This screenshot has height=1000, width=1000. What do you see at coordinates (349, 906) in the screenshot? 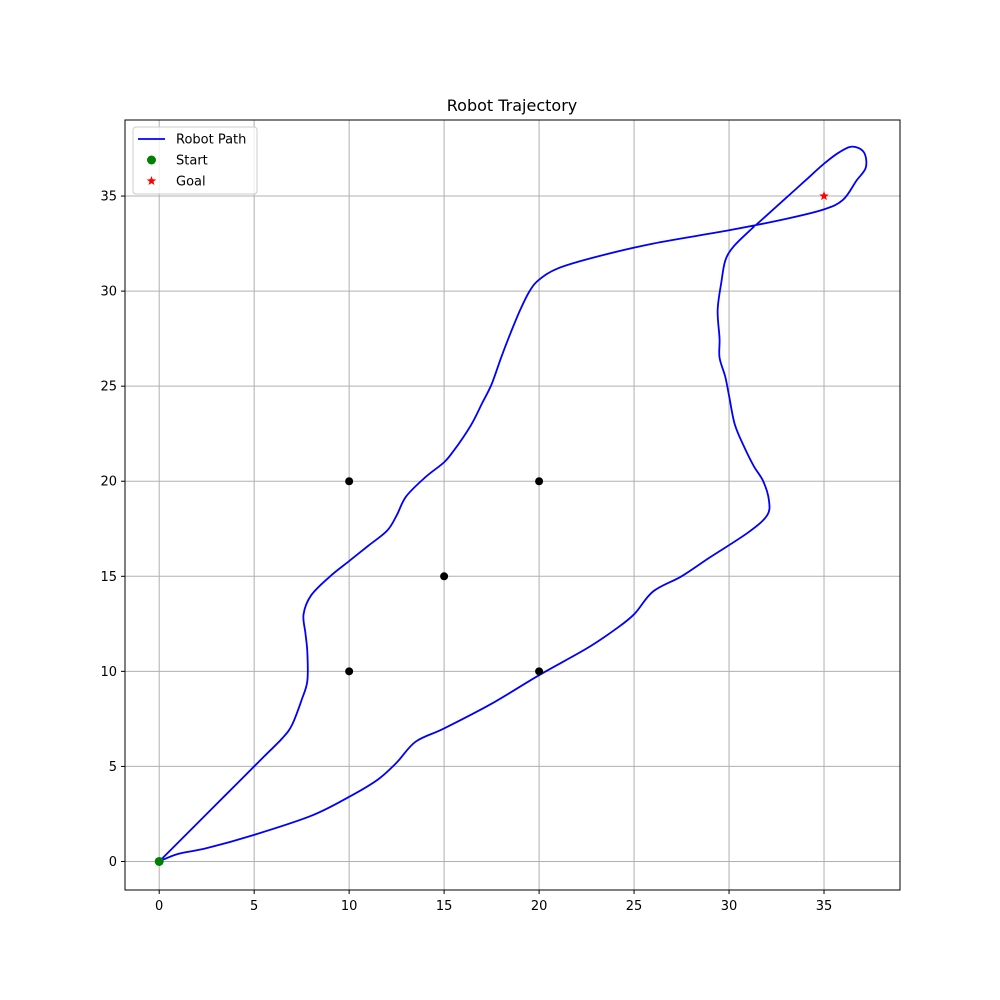
I see `x-tick-label: 10` at bounding box center [349, 906].